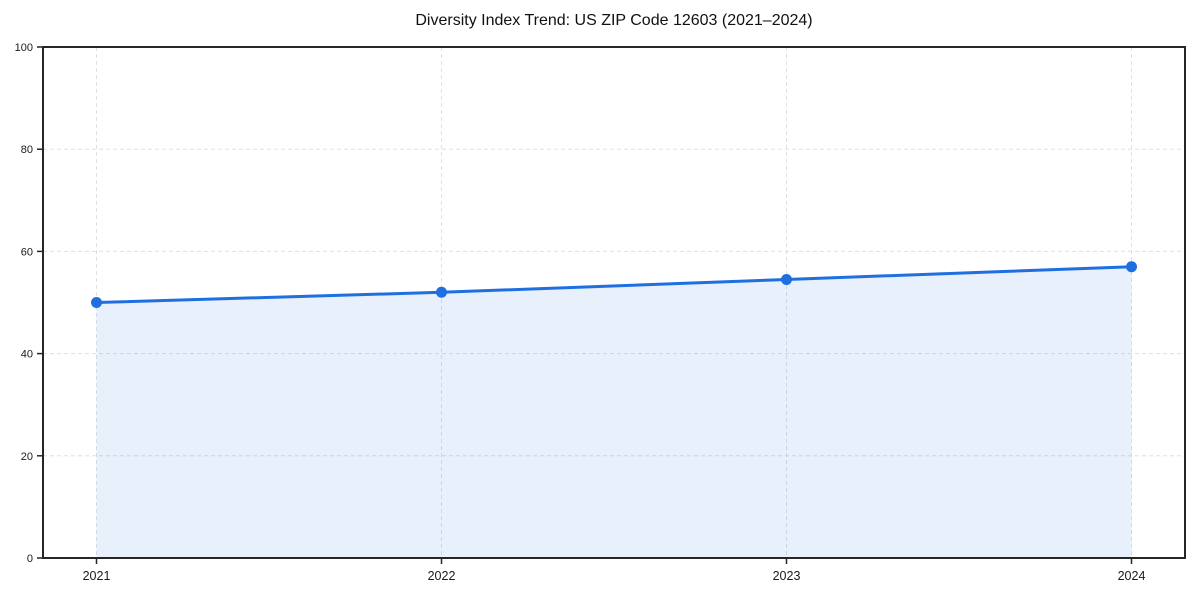 Image resolution: width=1200 pixels, height=600 pixels. I want to click on x-tick-label: 2021, so click(97, 576).